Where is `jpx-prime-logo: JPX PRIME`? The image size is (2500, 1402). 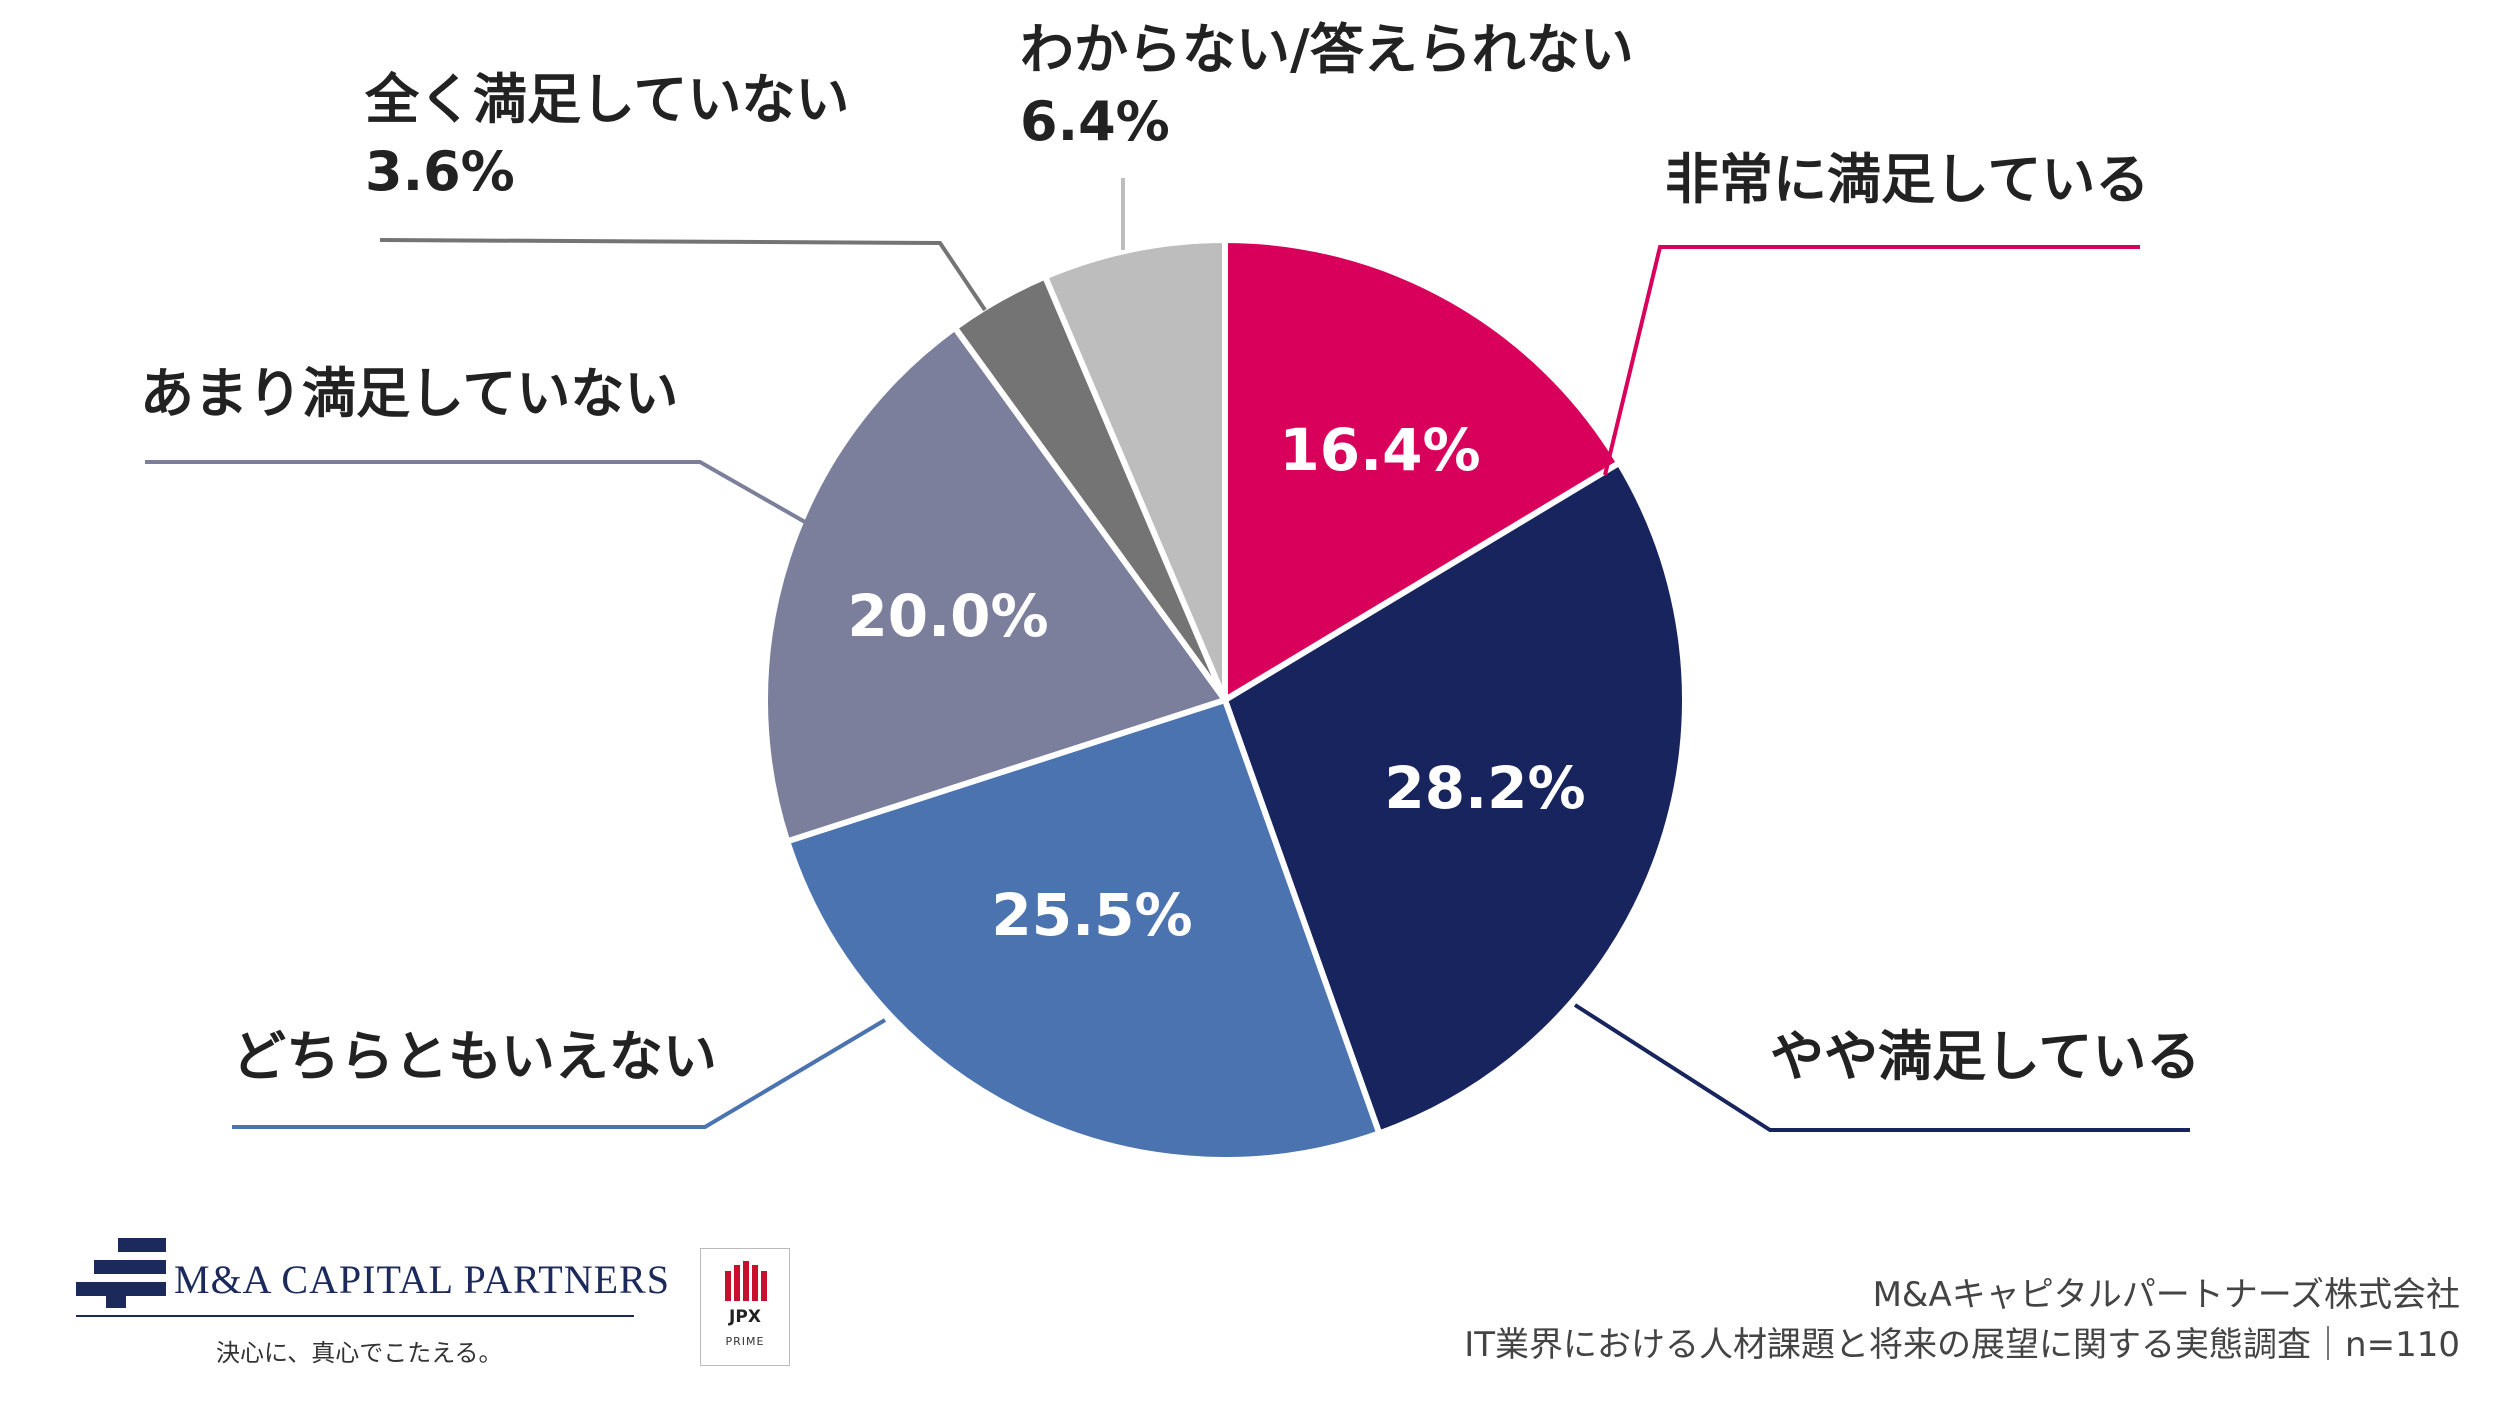 jpx-prime-logo: JPX PRIME is located at coordinates (745, 1307).